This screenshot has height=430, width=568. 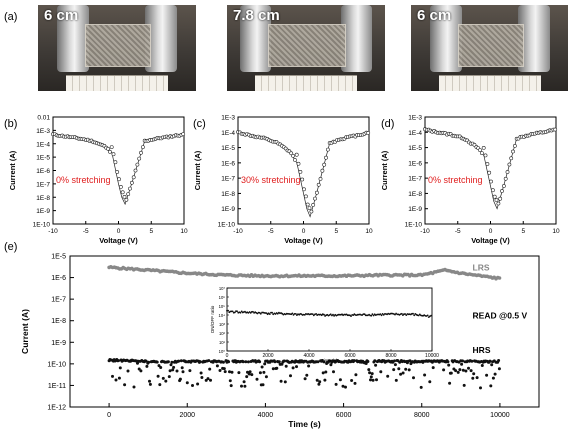 I want to click on y-tick-label: 1E-11, so click(x=57, y=386).